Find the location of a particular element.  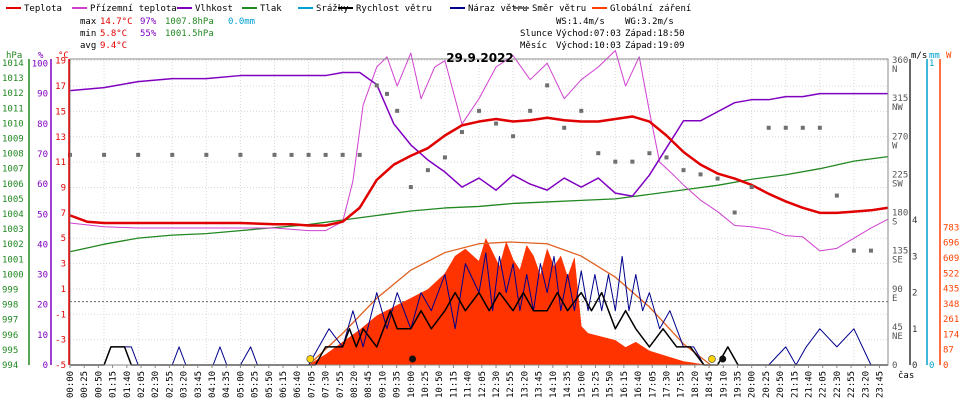

hpa-tick: 997 is located at coordinates (10, 321).